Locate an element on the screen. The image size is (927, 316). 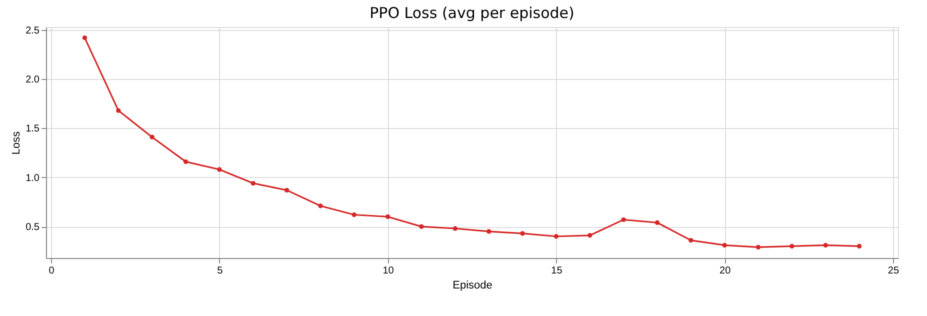
y-tick-label: 0.5 is located at coordinates (33, 228).